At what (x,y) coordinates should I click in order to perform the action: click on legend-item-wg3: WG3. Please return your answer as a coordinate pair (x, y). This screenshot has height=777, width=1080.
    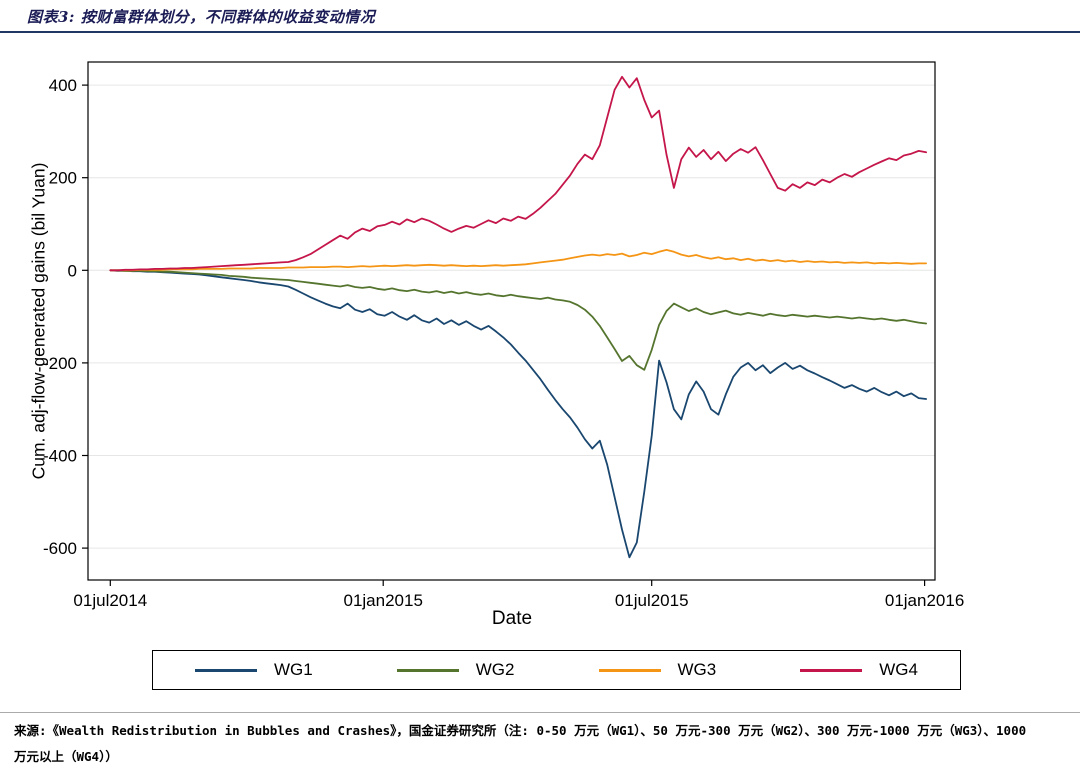
    Looking at the image, I should click on (658, 670).